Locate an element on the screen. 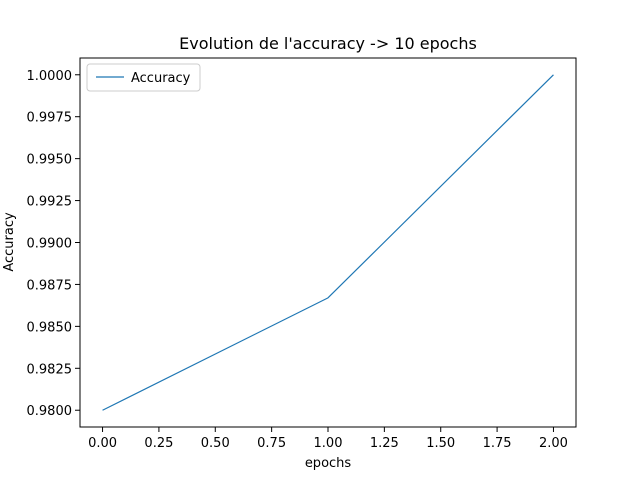  x-axis-label: epochs is located at coordinates (328, 463).